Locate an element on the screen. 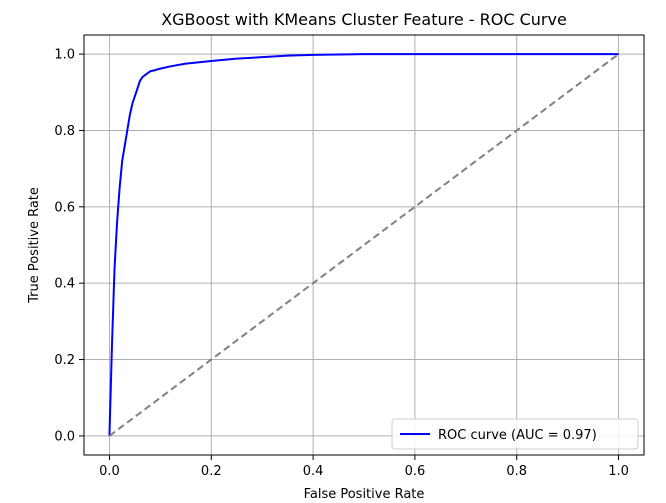  y-tick-label: 0.6 is located at coordinates (64, 207).